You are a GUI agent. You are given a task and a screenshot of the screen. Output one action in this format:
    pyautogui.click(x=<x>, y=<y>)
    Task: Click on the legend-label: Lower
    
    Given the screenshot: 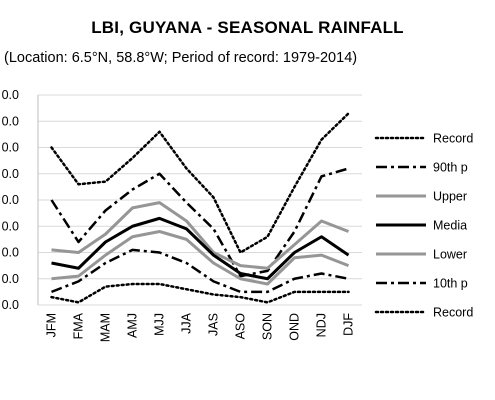 What is the action you would take?
    pyautogui.click(x=450, y=255)
    